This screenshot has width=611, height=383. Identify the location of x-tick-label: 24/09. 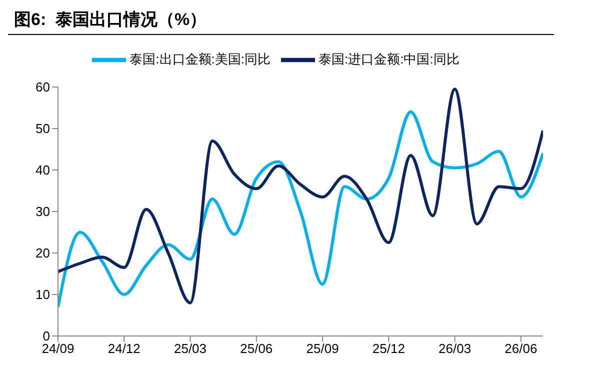
(58, 348).